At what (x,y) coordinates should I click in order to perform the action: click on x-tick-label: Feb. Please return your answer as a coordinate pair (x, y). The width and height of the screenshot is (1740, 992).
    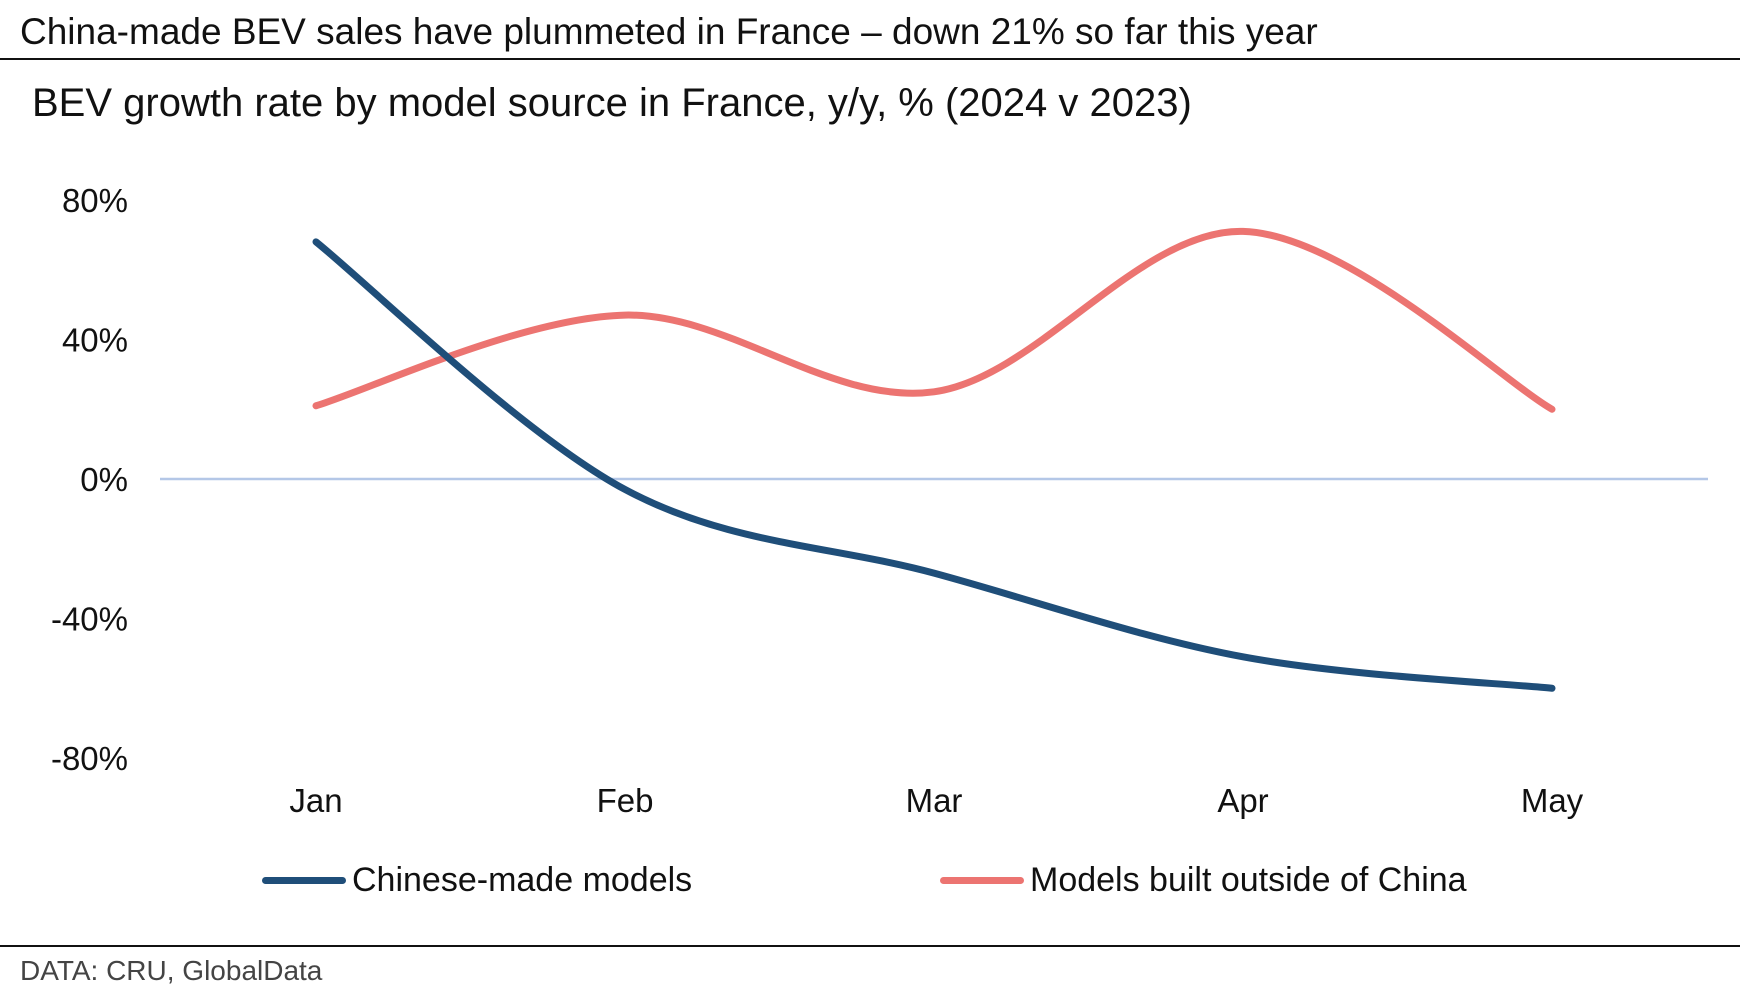
    Looking at the image, I should click on (625, 800).